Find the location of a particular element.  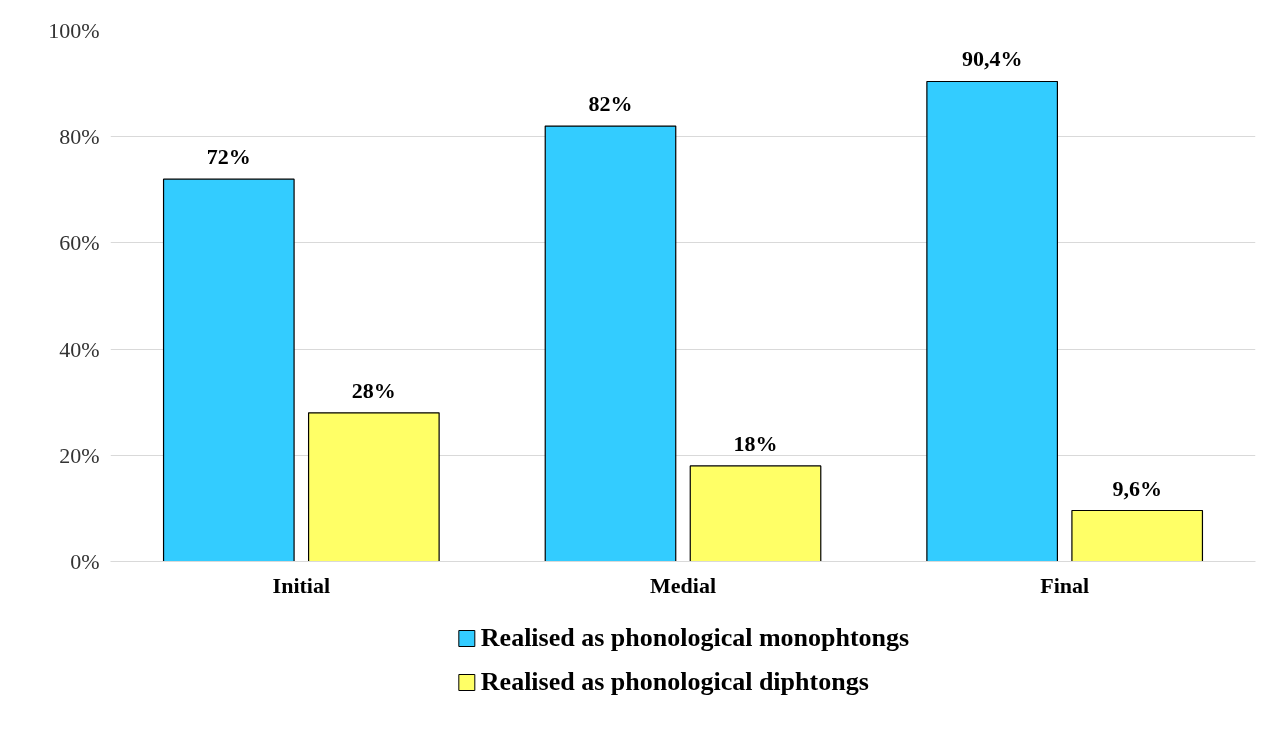

data-label: 72% is located at coordinates (228, 157).